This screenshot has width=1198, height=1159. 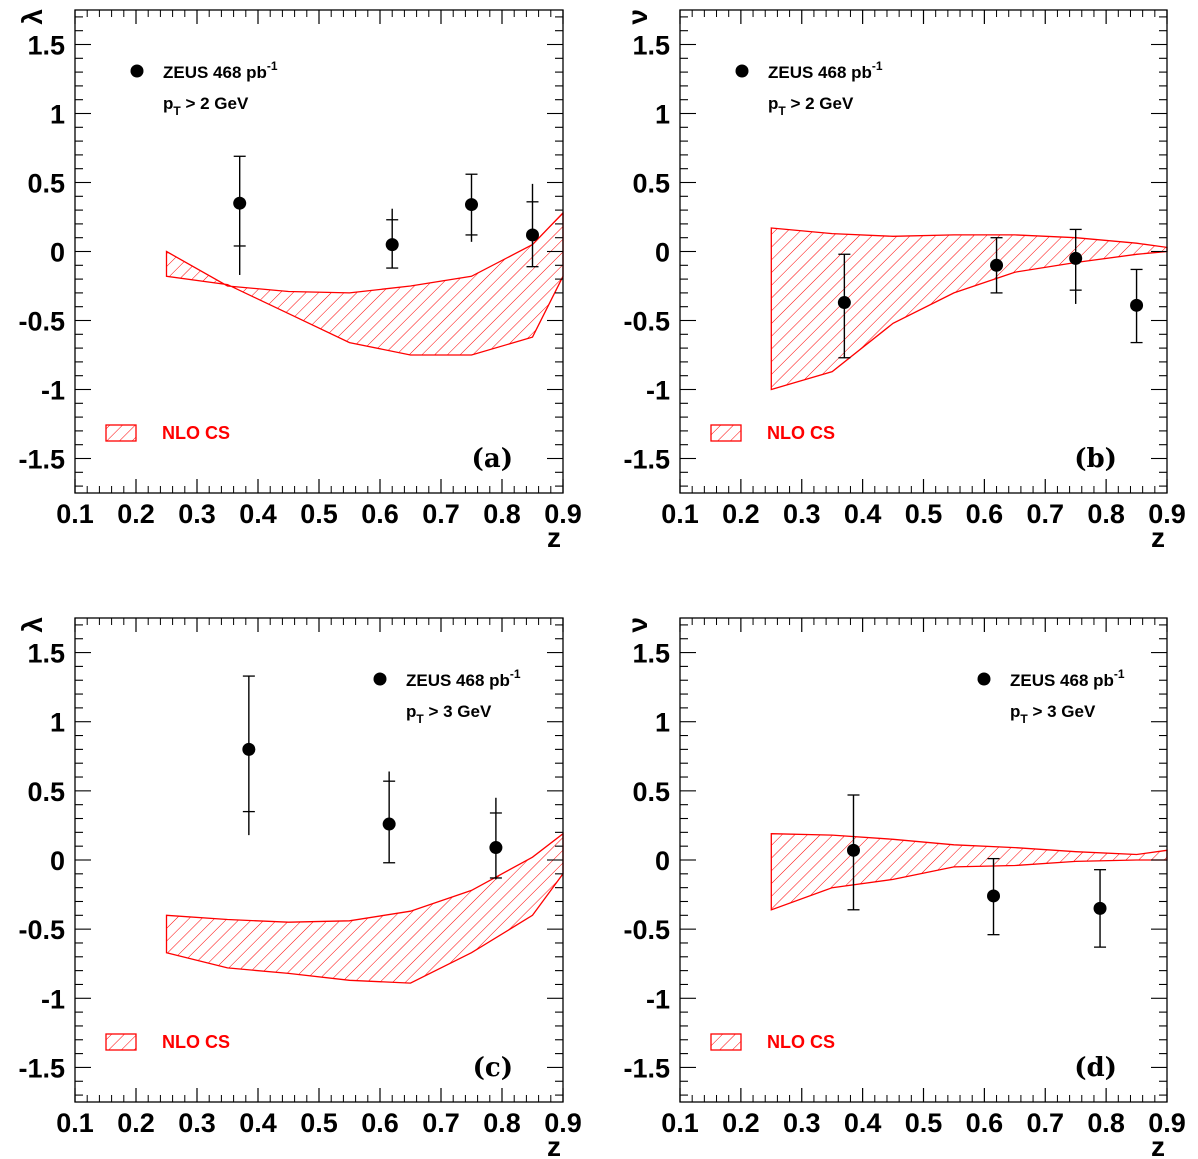 I want to click on cut-suffix: > 3 GeV, so click(x=458, y=711).